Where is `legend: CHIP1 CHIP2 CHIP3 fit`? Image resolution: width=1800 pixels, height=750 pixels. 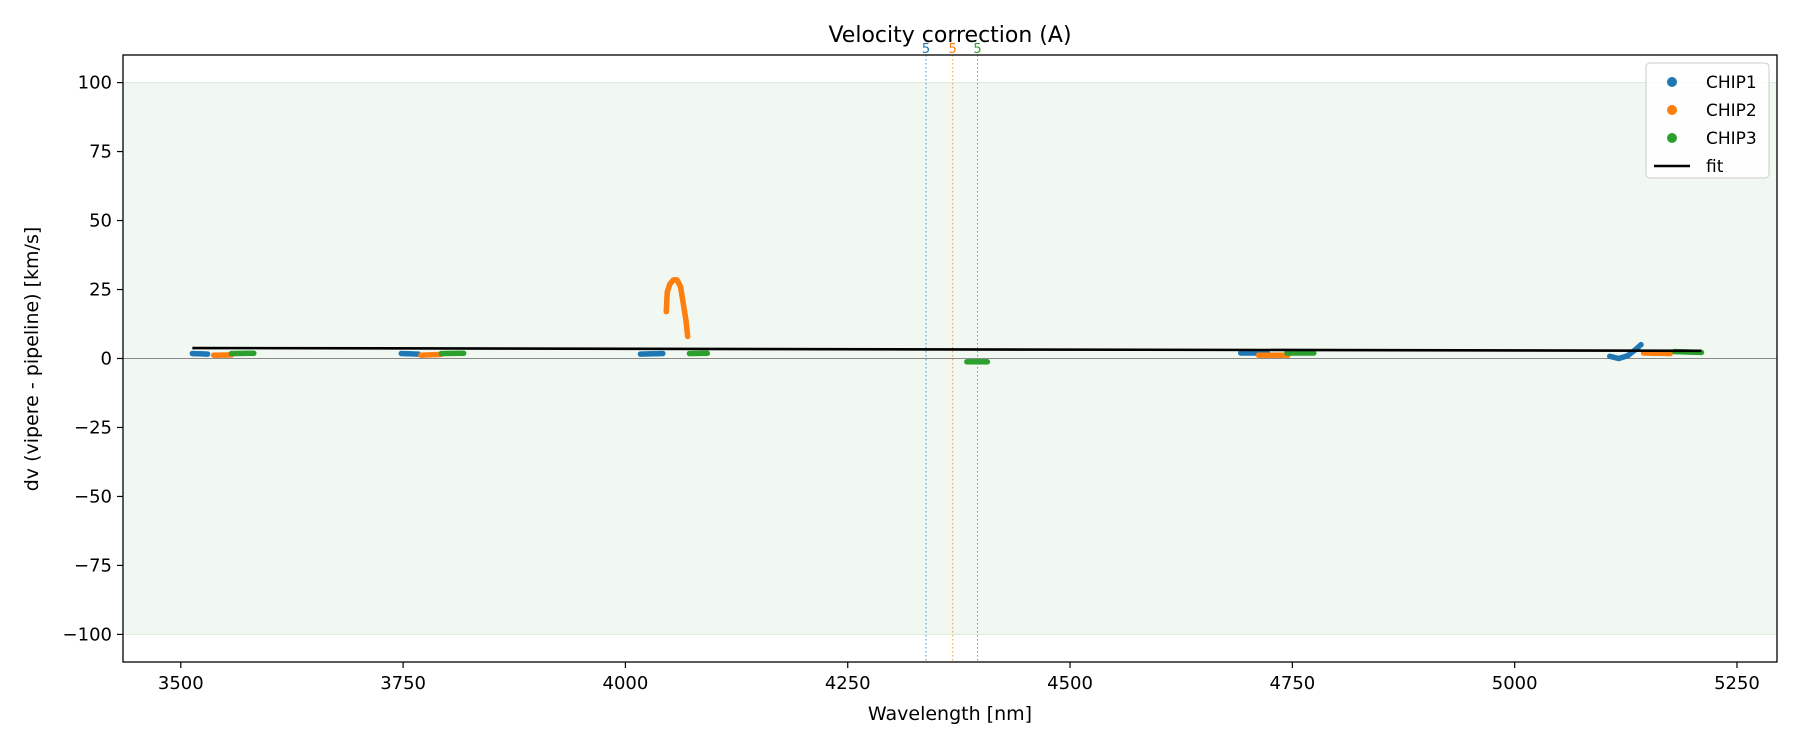
legend: CHIP1 CHIP2 CHIP3 fit is located at coordinates (1707, 120).